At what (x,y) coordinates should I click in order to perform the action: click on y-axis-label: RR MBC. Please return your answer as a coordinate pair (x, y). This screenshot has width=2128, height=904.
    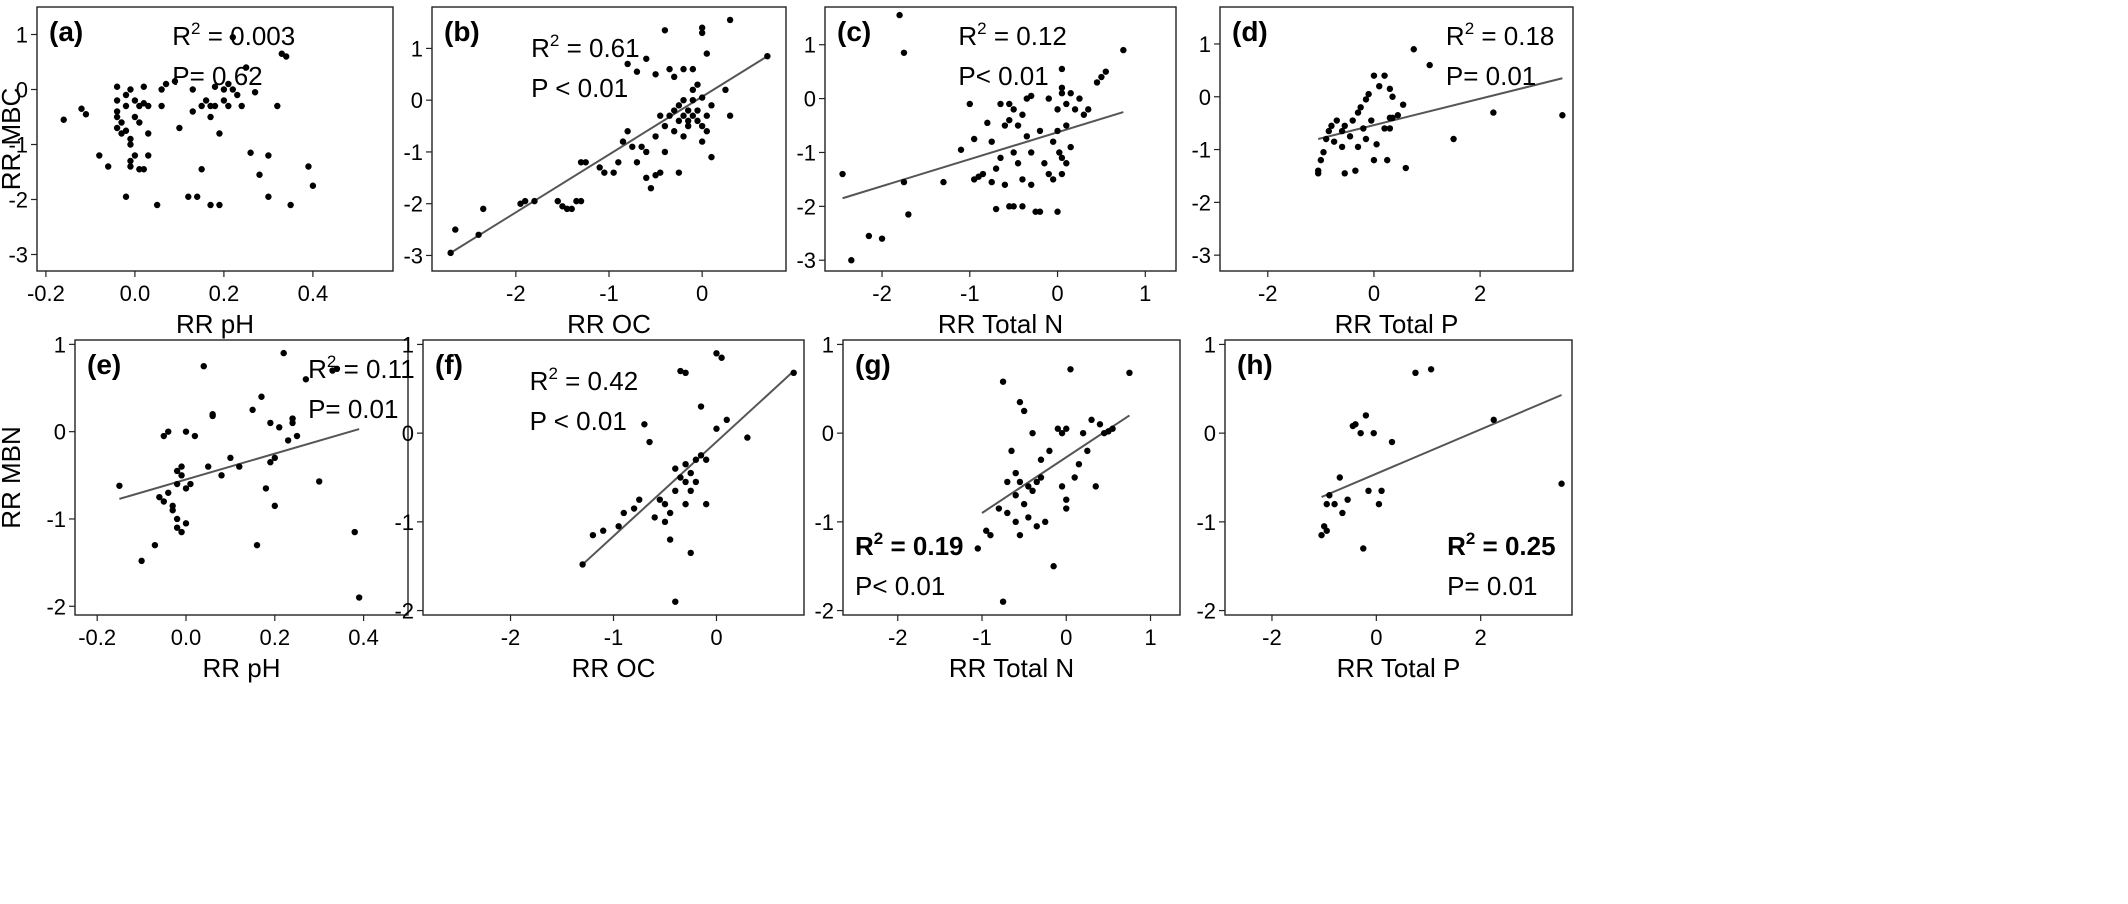
    Looking at the image, I should click on (13, 139).